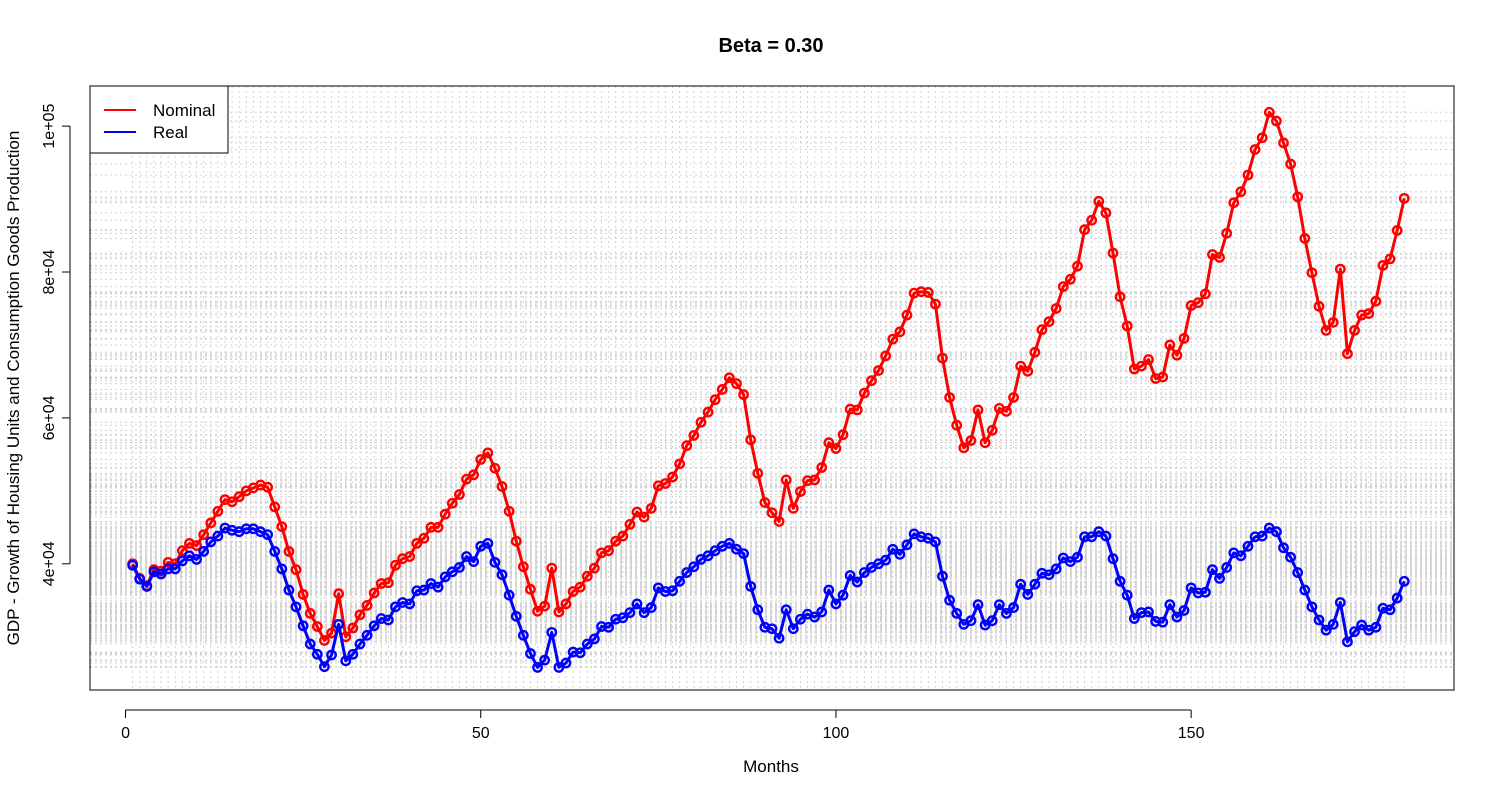 This screenshot has height=800, width=1500. I want to click on x-axis-label: Months, so click(771, 766).